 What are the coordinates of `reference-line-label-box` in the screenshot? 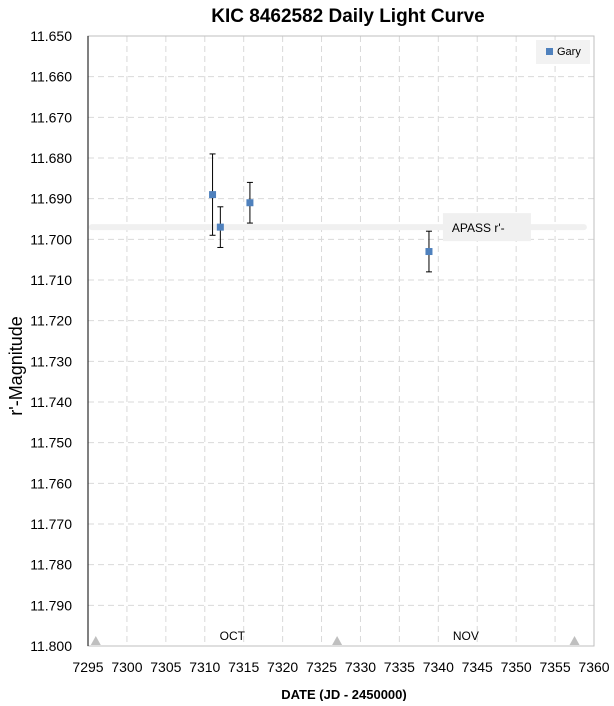 It's located at (486, 227).